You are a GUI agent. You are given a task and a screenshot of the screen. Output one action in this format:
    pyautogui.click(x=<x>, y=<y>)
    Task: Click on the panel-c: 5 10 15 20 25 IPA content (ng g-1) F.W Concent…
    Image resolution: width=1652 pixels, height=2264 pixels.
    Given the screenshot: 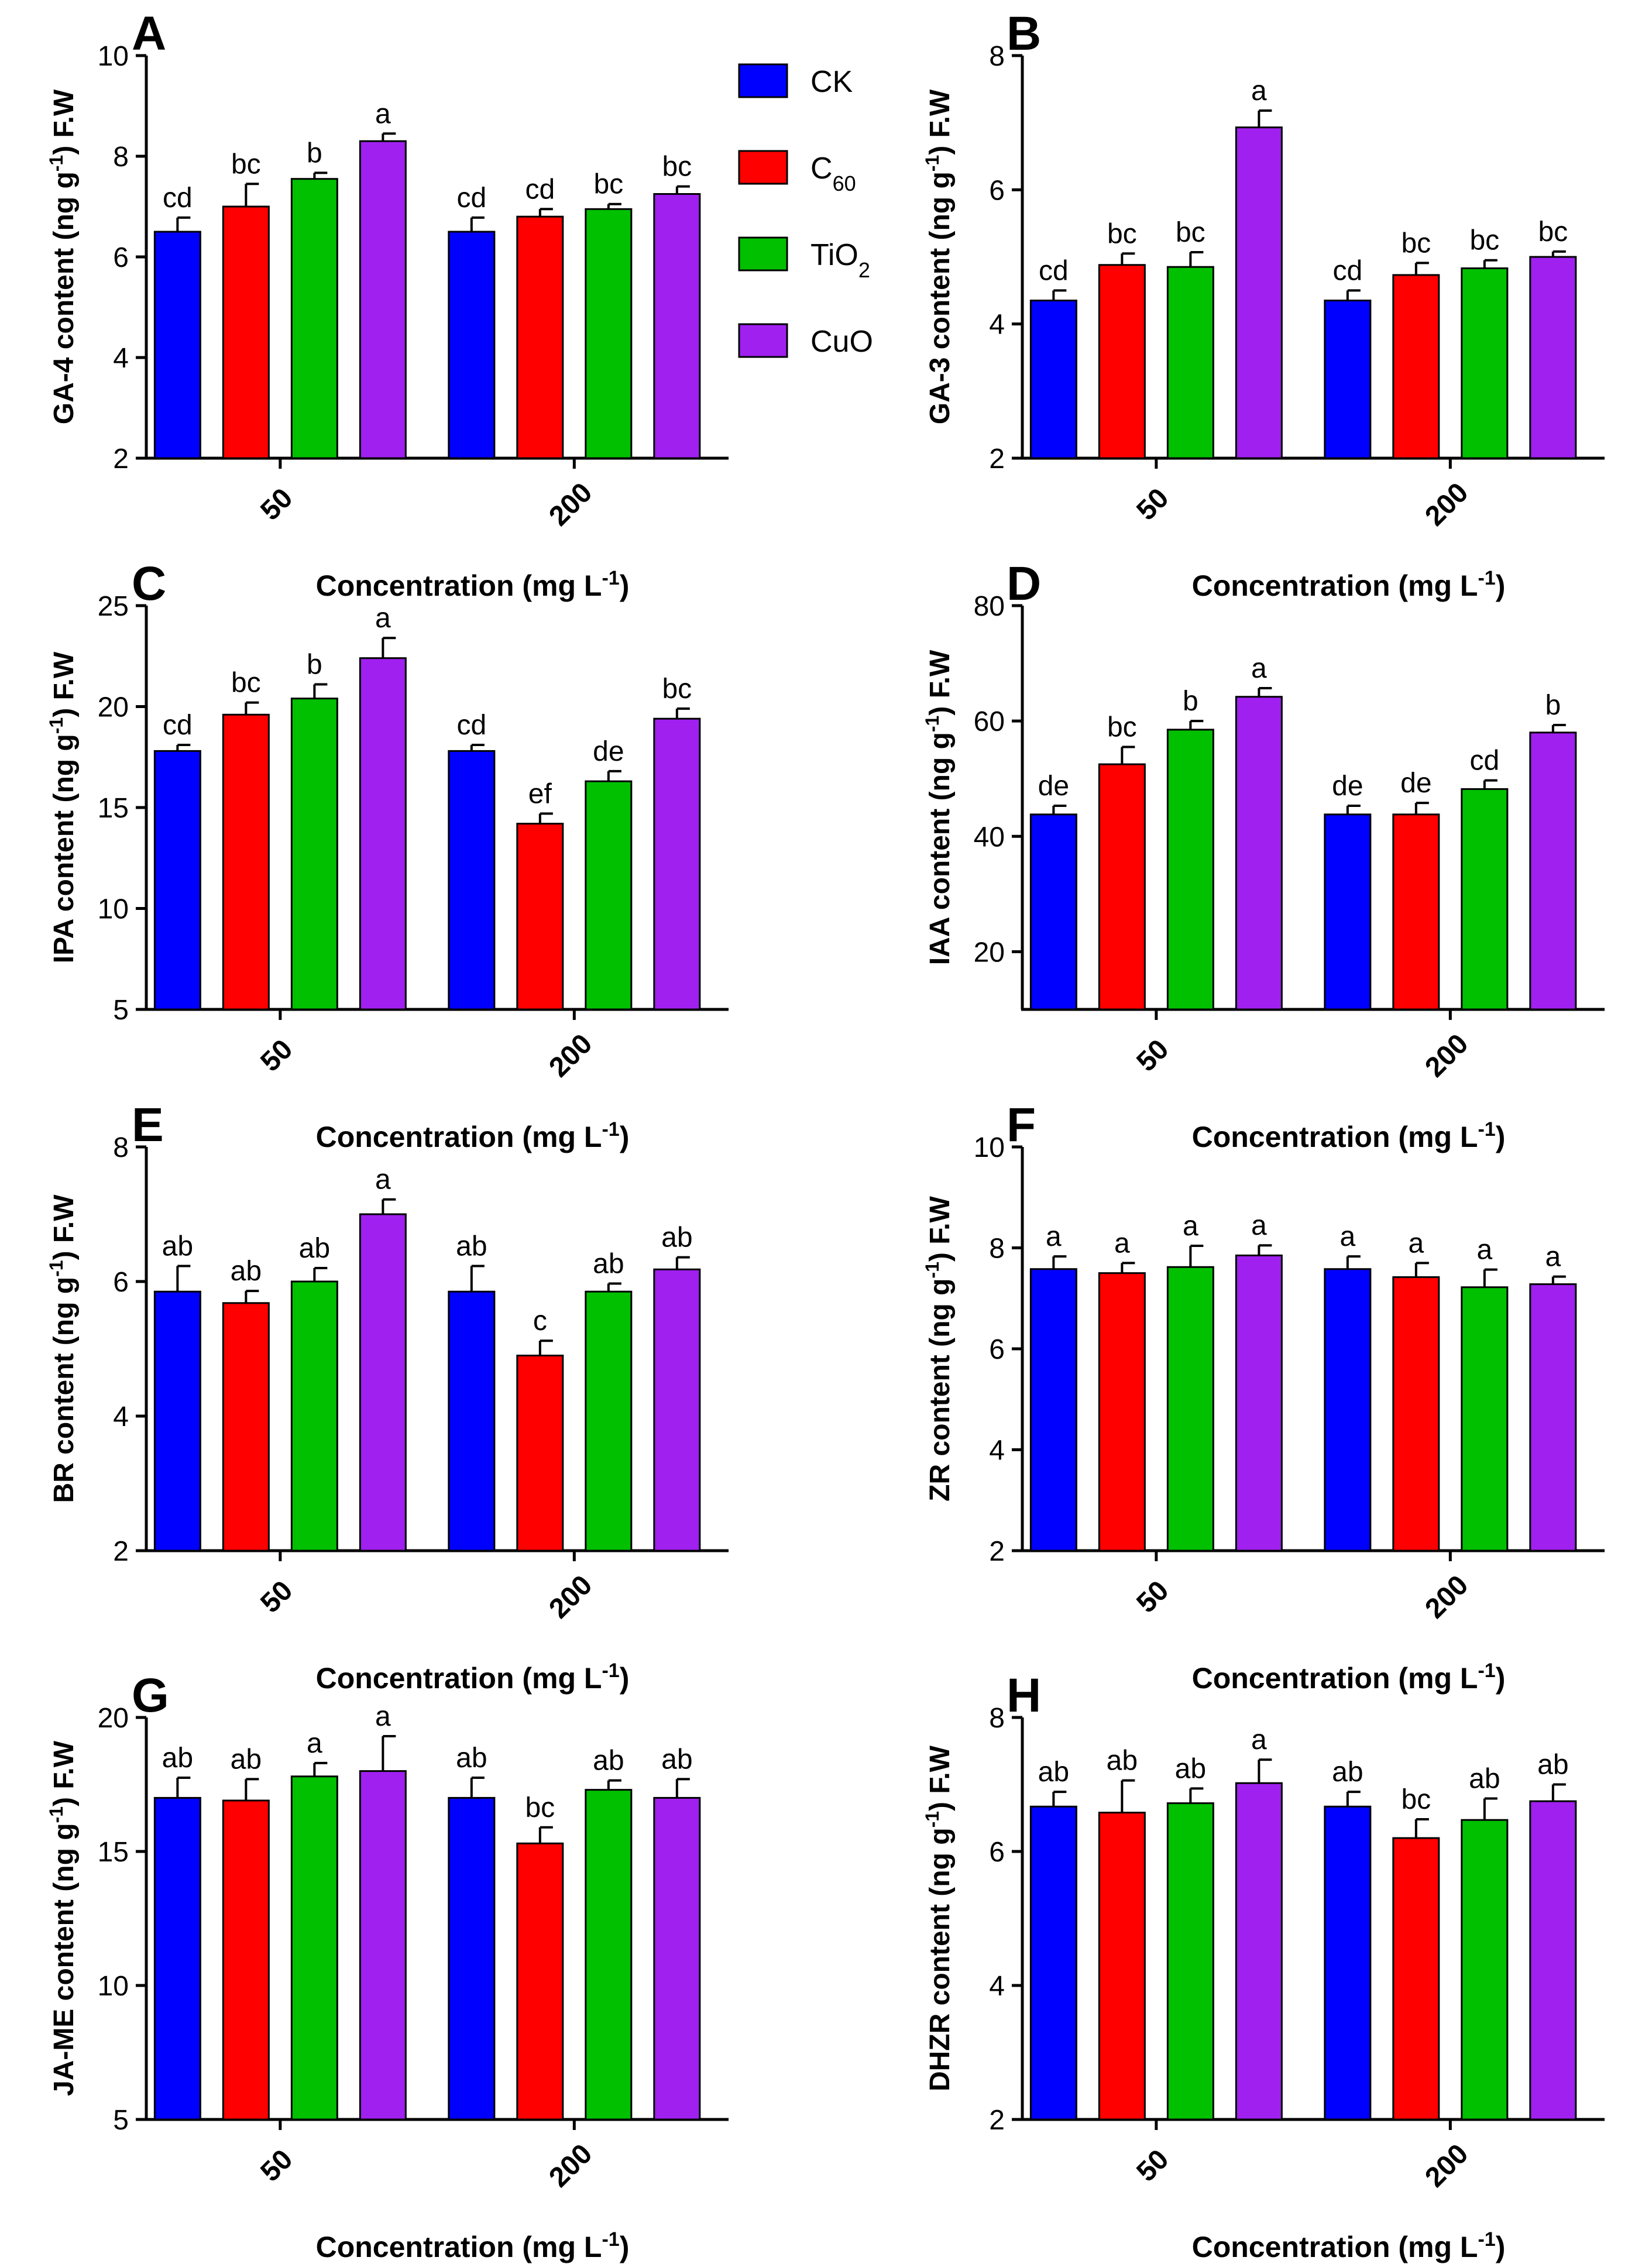 What is the action you would take?
    pyautogui.click(x=388, y=855)
    